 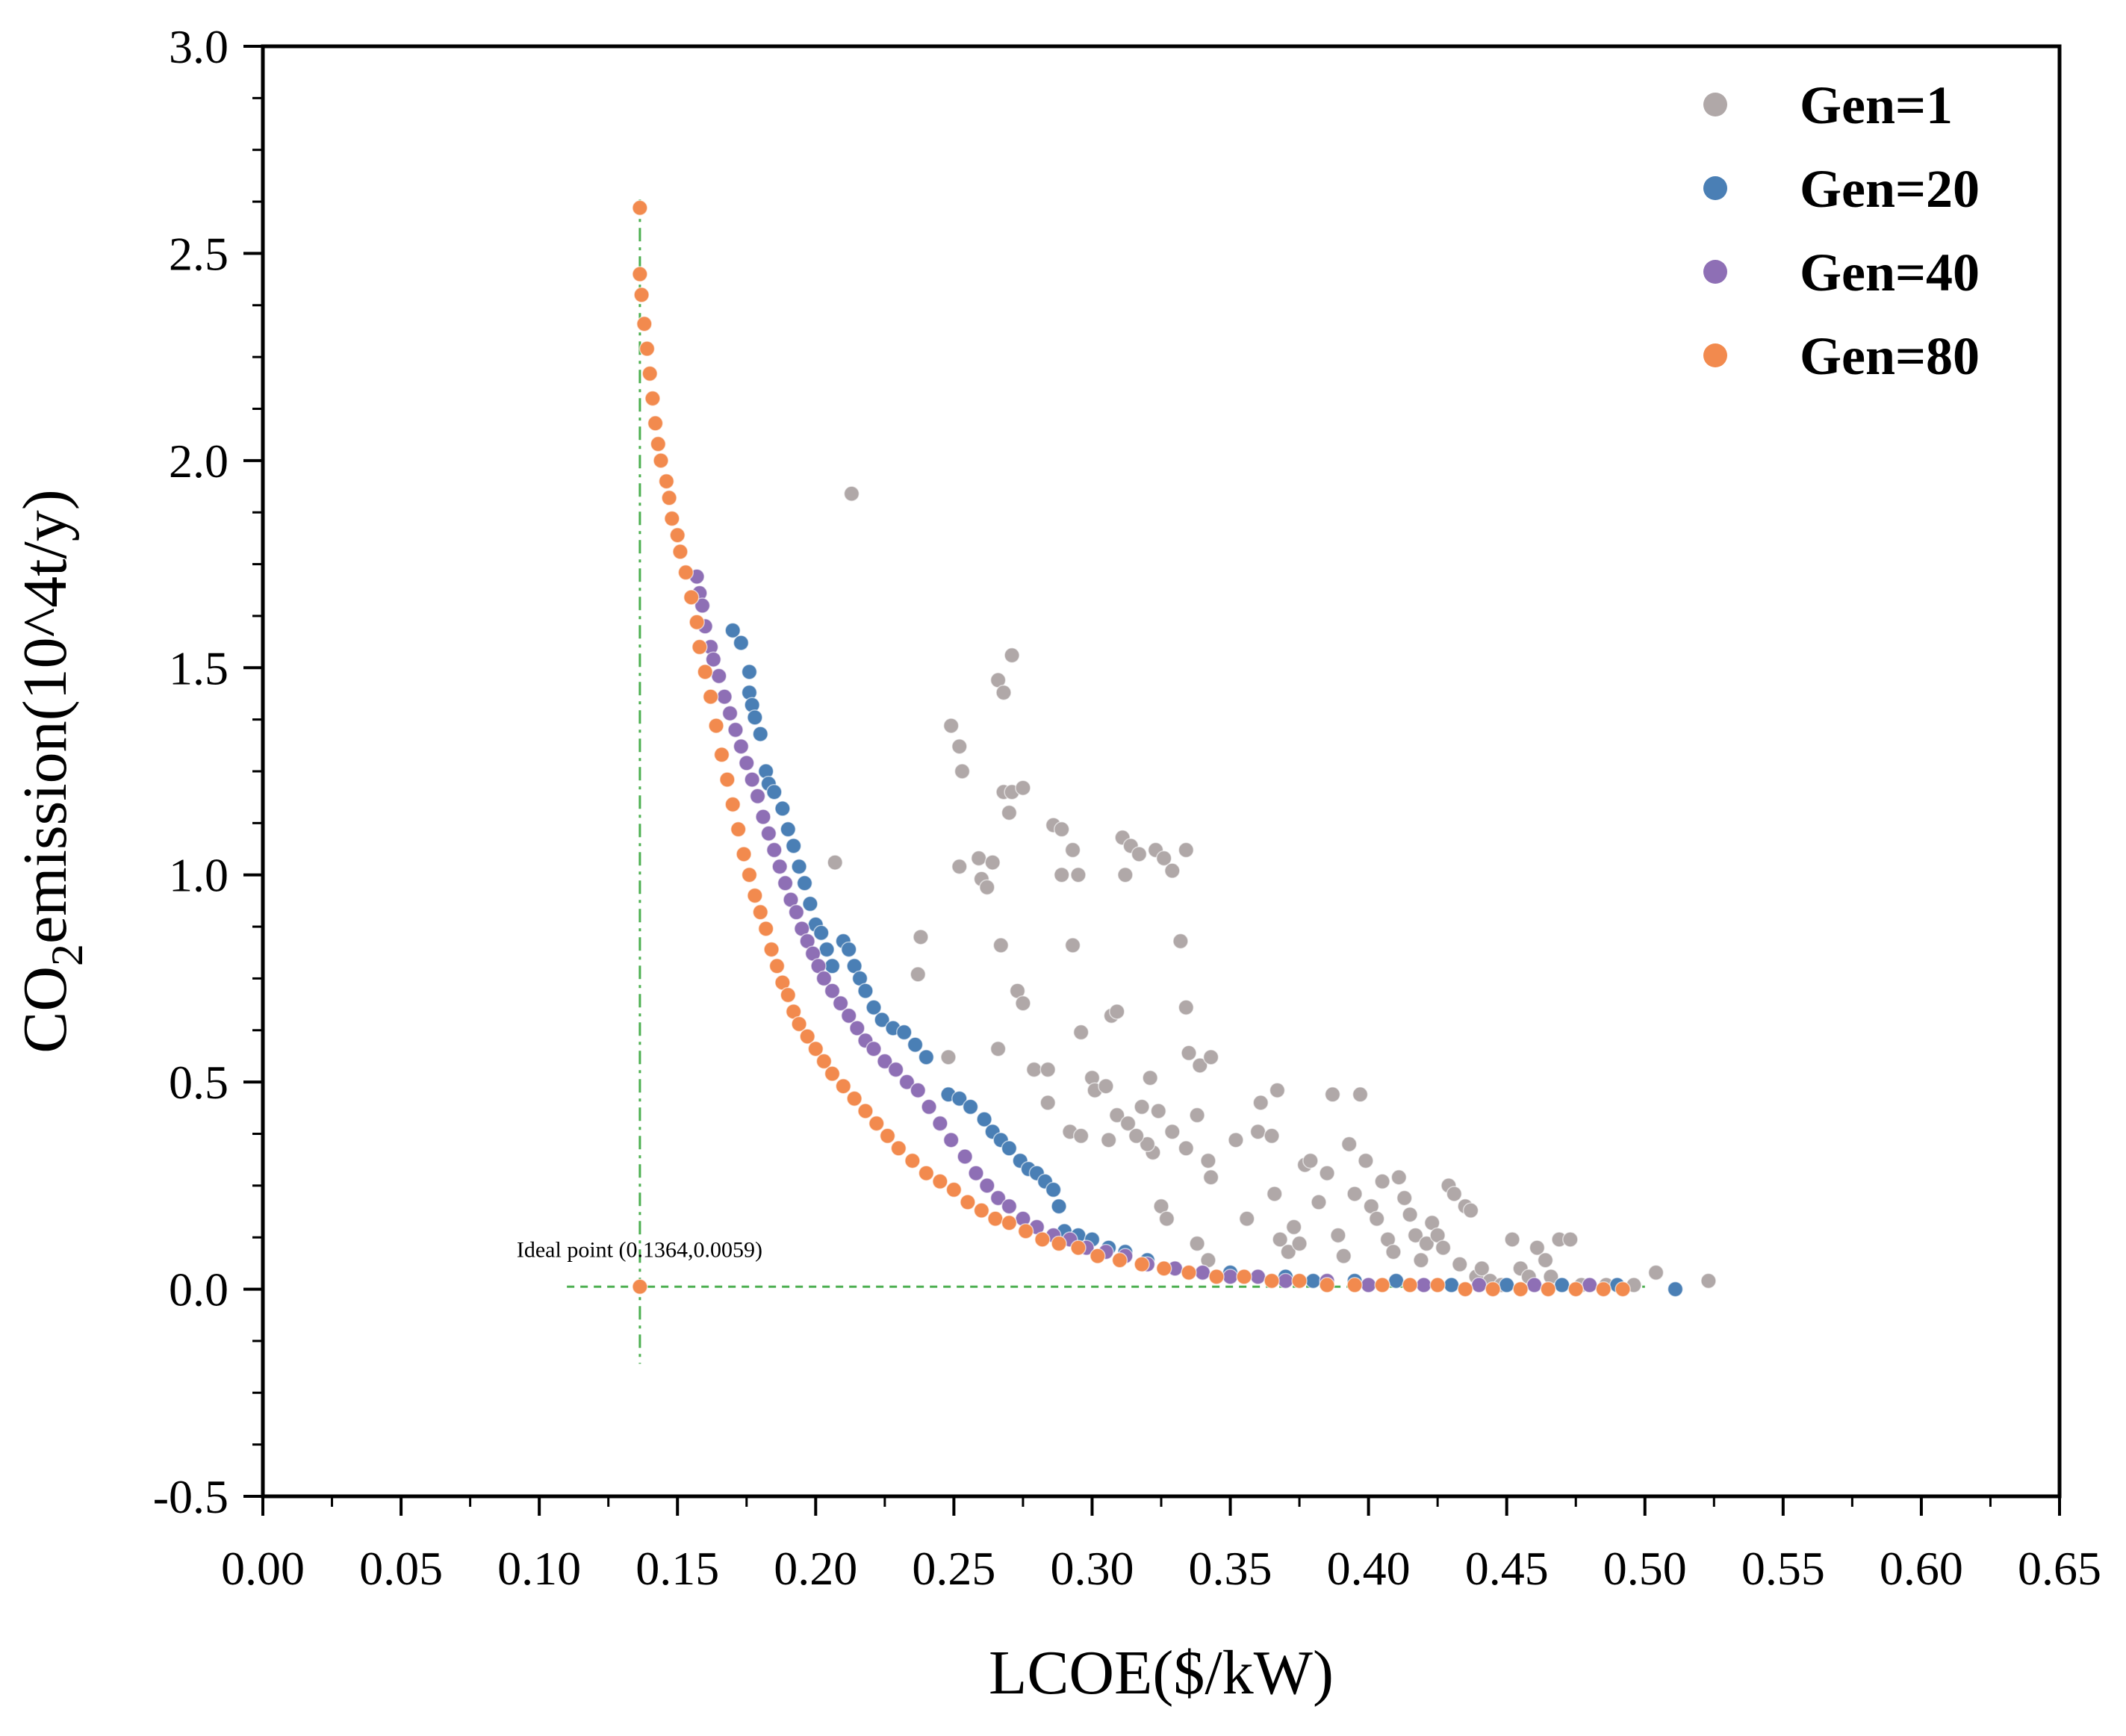 I want to click on x-tick-label: 0.20, so click(x=815, y=1568).